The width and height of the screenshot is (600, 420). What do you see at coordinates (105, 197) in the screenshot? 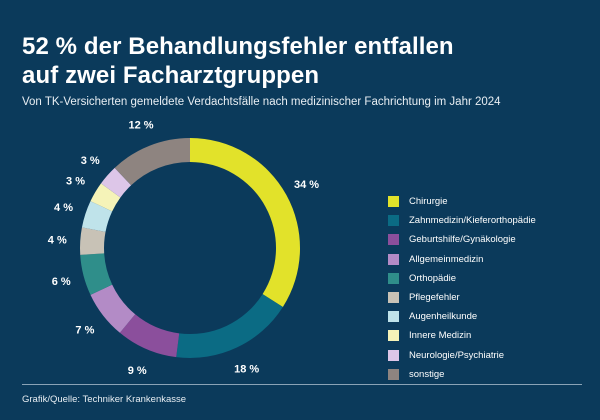
I see `slice-innere-medizin` at bounding box center [105, 197].